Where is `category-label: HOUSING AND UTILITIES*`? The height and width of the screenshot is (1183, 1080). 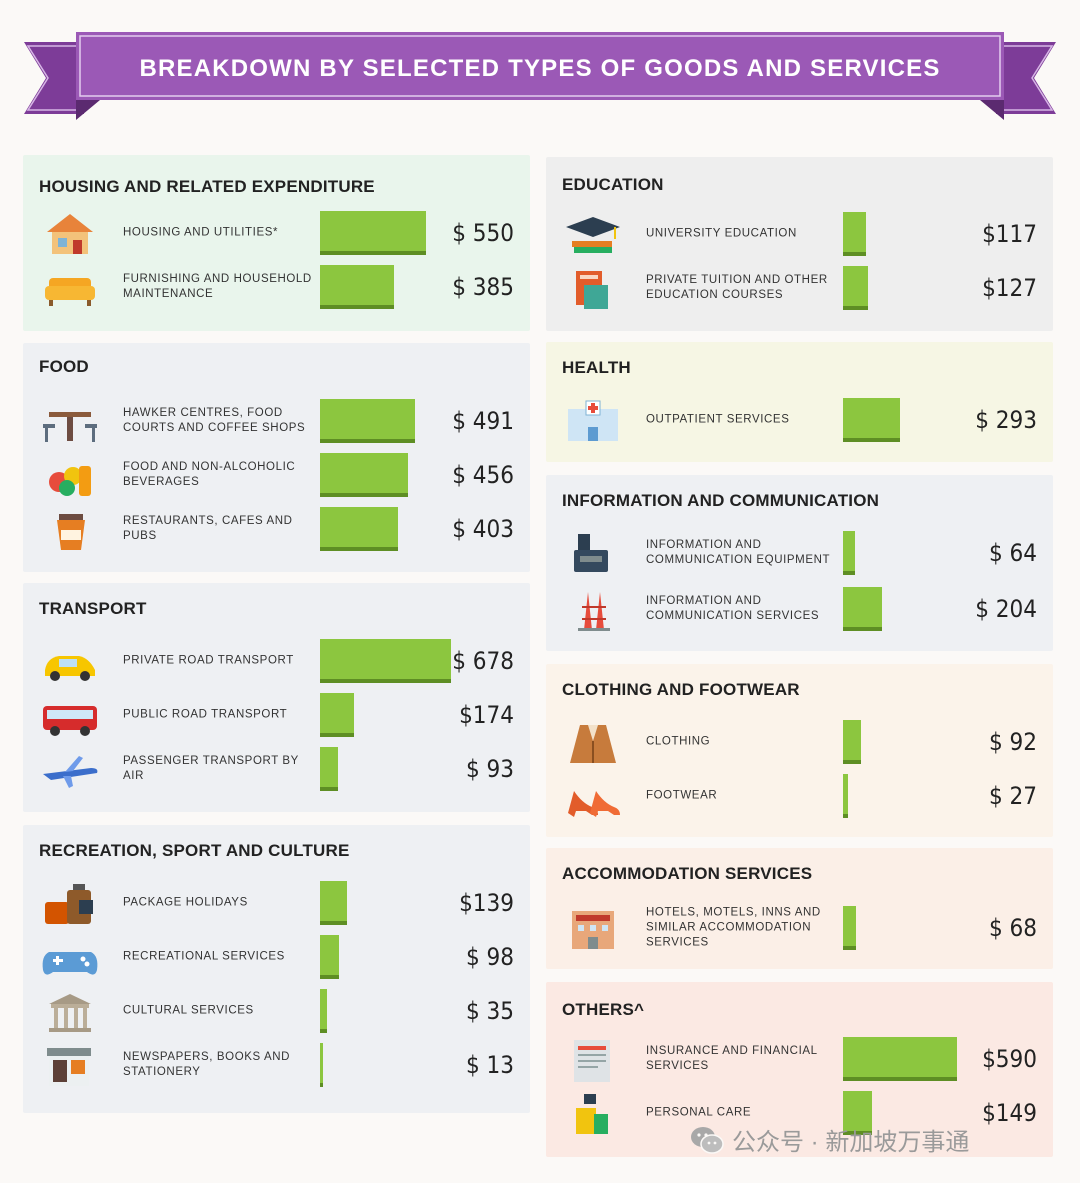
category-label: HOUSING AND UTILITIES* is located at coordinates (201, 232).